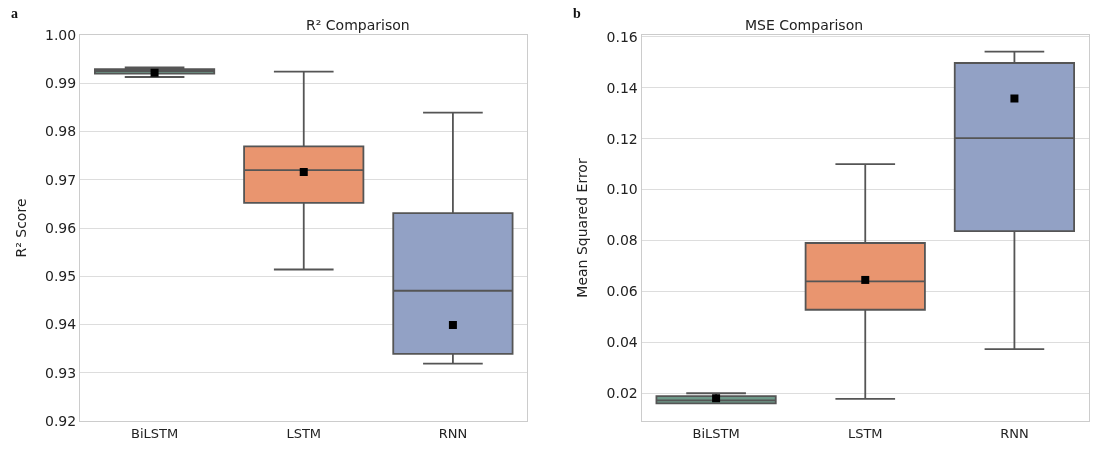 This screenshot has width=1097, height=449. What do you see at coordinates (804, 25) in the screenshot?
I see `chart-title: MSE Comparison` at bounding box center [804, 25].